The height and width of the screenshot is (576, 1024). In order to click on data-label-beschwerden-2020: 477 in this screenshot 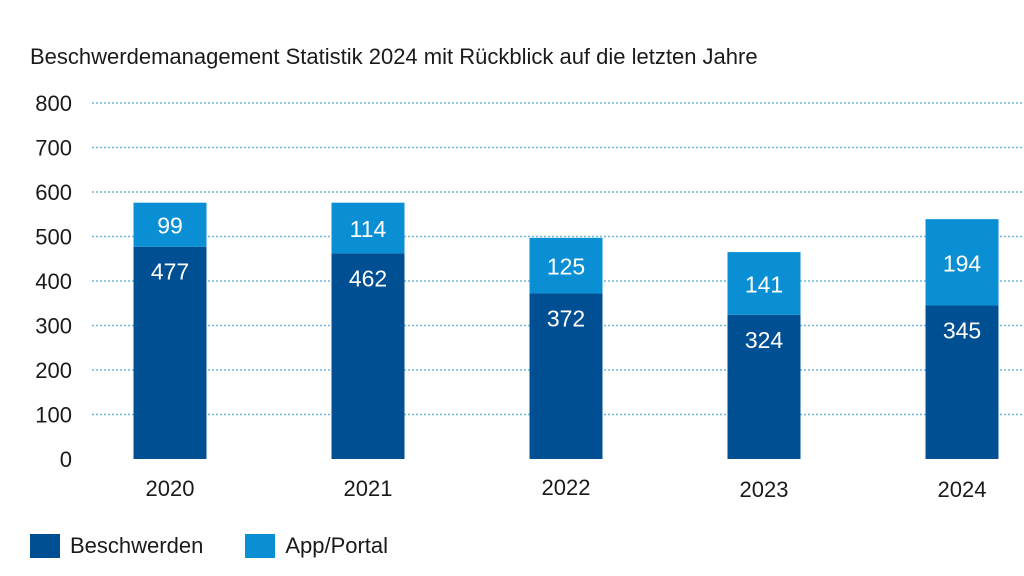, I will do `click(170, 272)`.